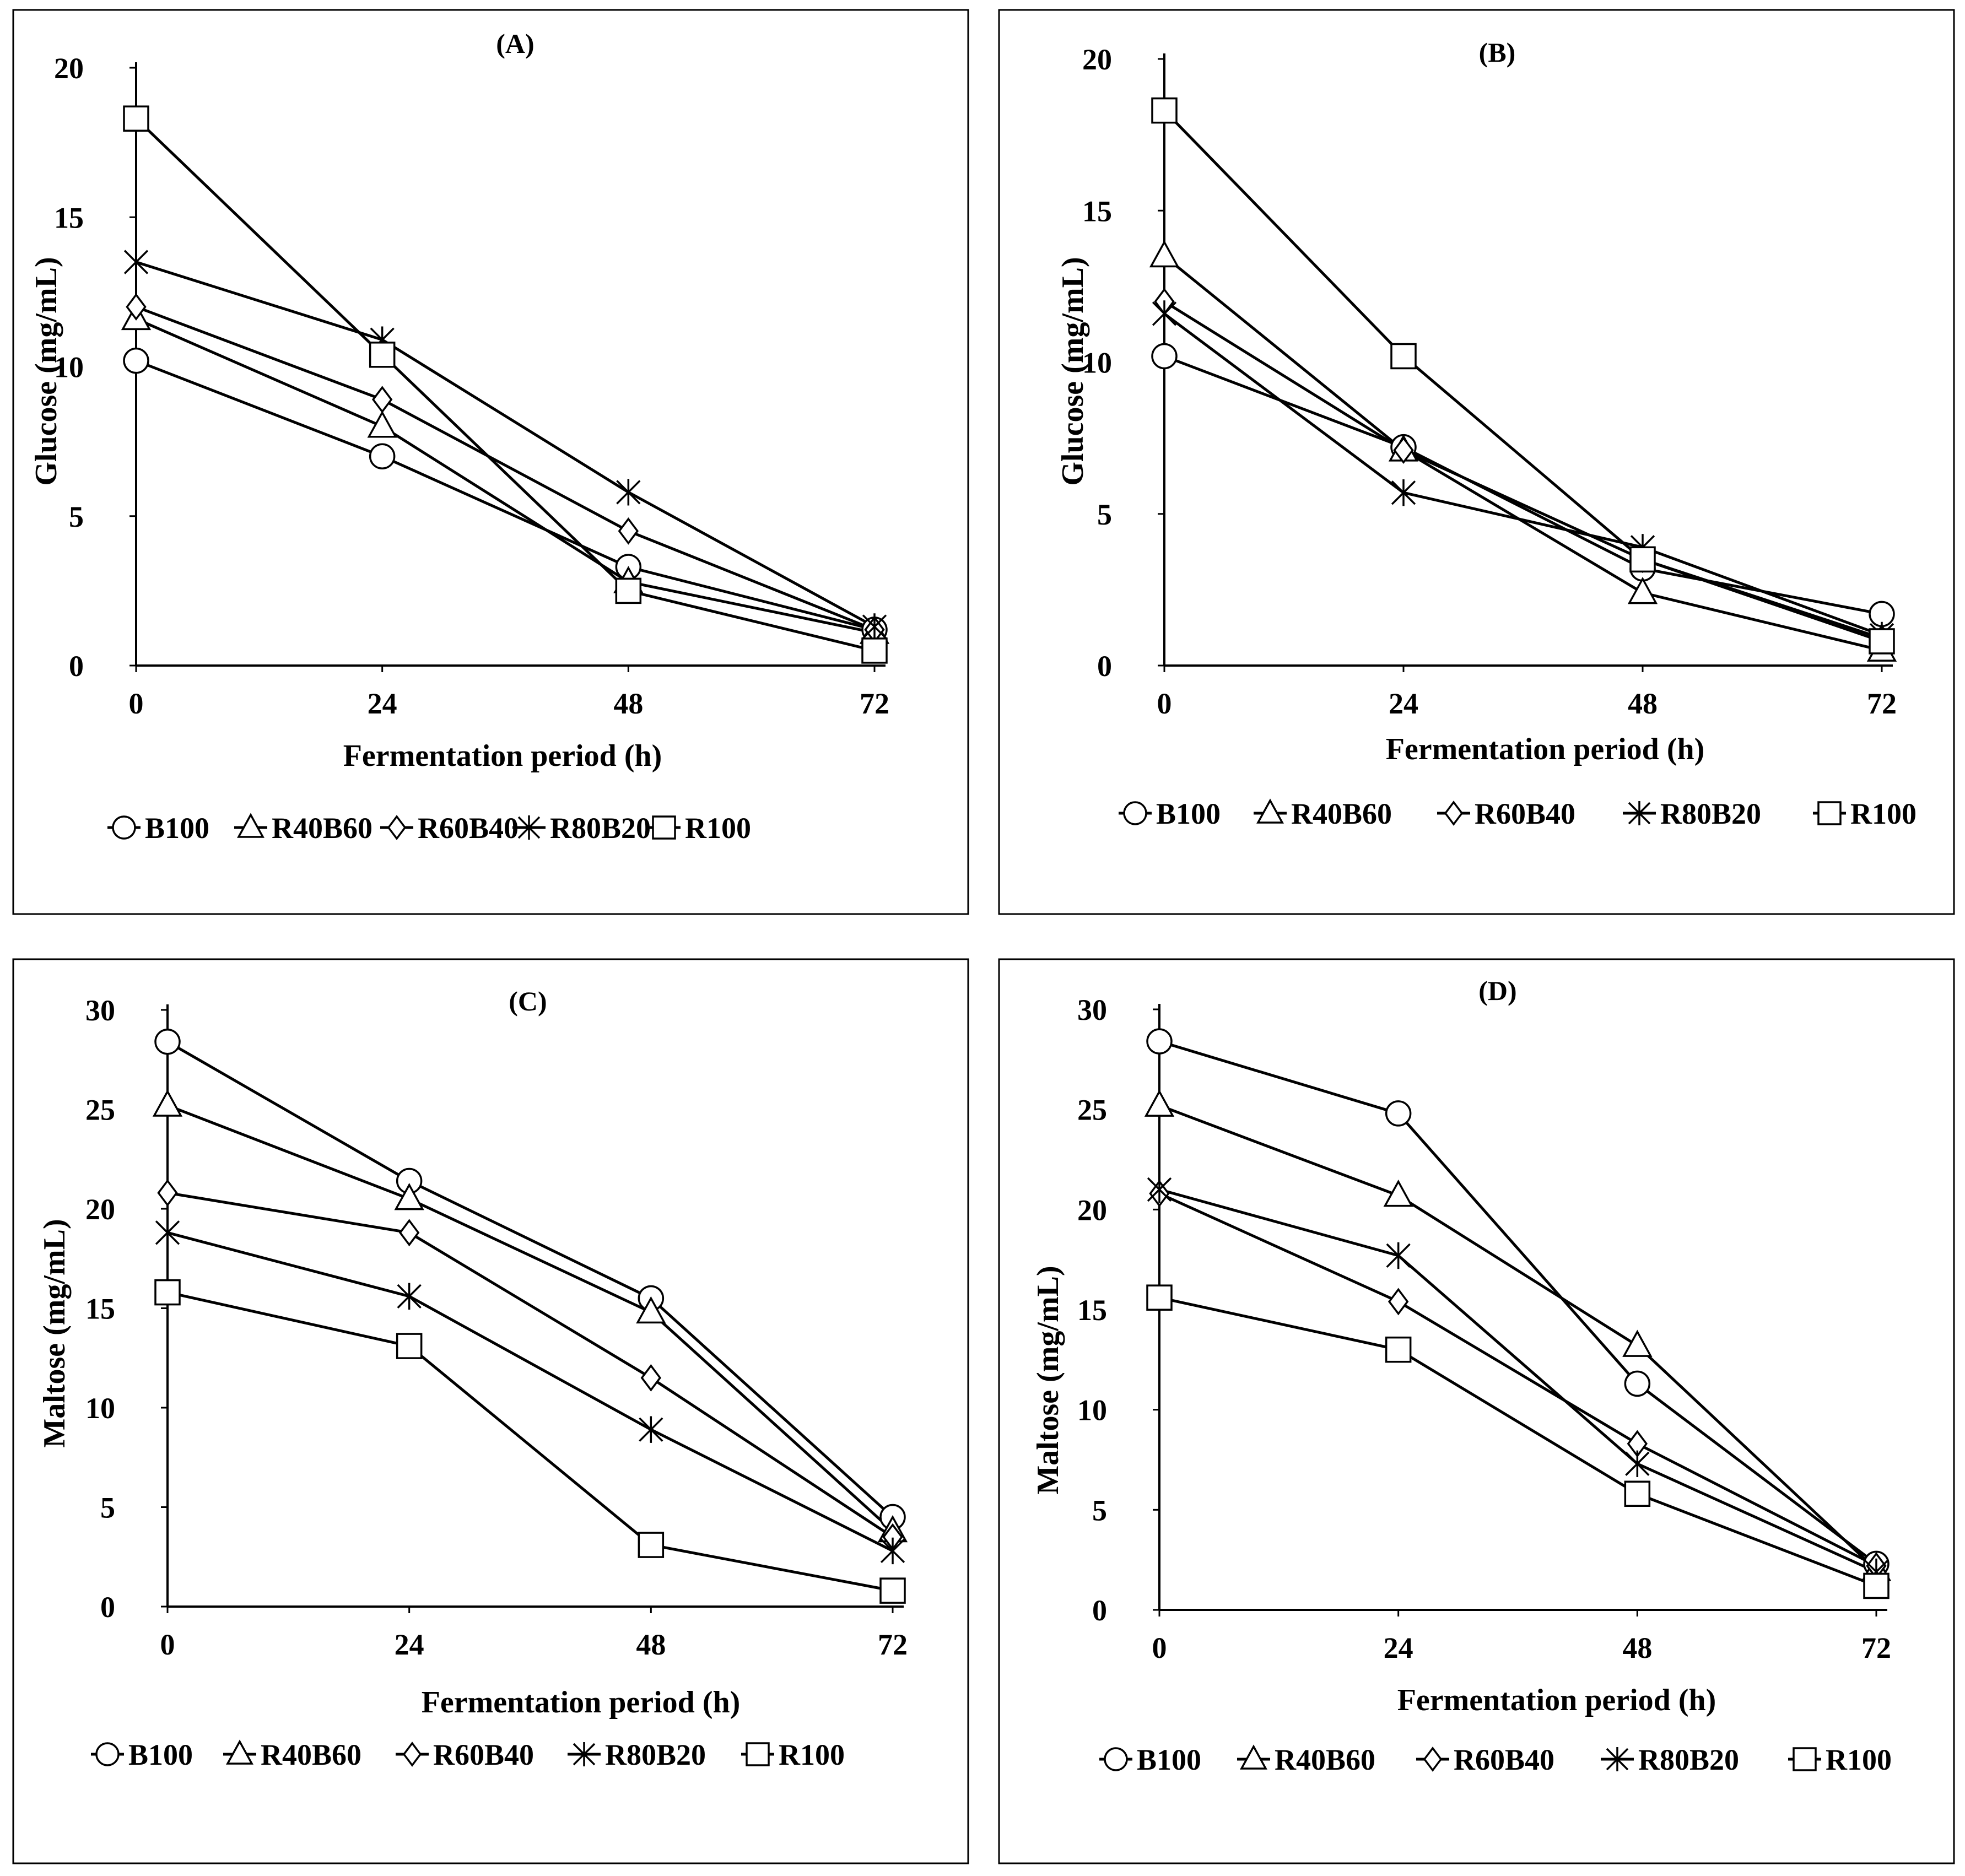 The width and height of the screenshot is (1965, 1876). Describe the element at coordinates (893, 1644) in the screenshot. I see `x-tick-label: 72` at that location.